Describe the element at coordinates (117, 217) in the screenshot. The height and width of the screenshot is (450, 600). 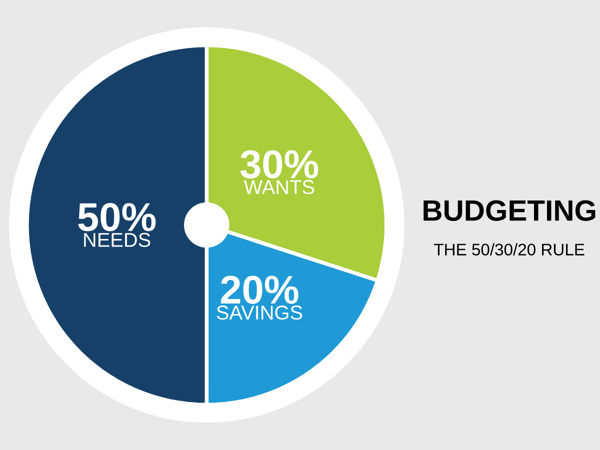
I see `data-label: 50%` at that location.